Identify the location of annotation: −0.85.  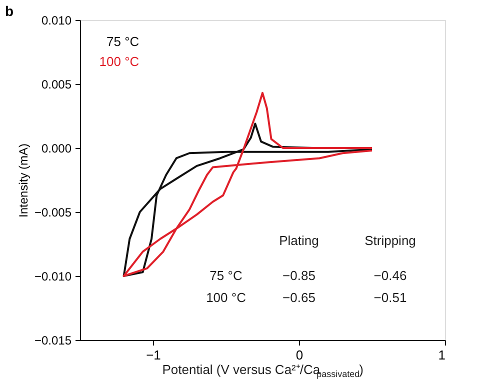
(299, 275).